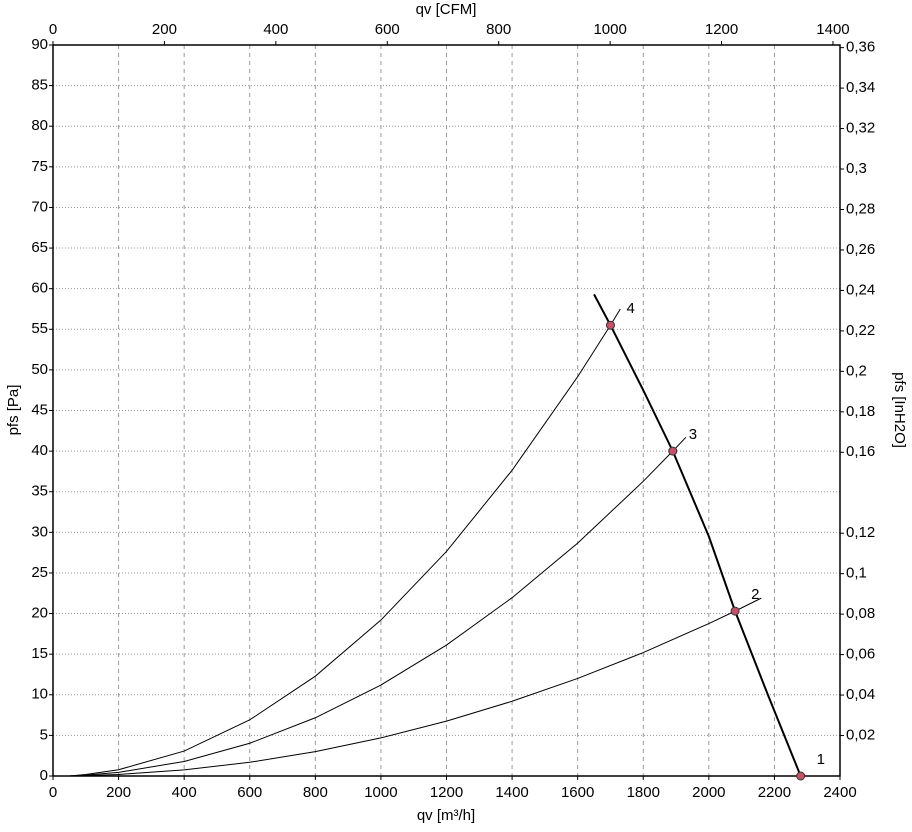 Image resolution: width=912 pixels, height=832 pixels. What do you see at coordinates (39, 288) in the screenshot?
I see `y-tick-label: 60` at bounding box center [39, 288].